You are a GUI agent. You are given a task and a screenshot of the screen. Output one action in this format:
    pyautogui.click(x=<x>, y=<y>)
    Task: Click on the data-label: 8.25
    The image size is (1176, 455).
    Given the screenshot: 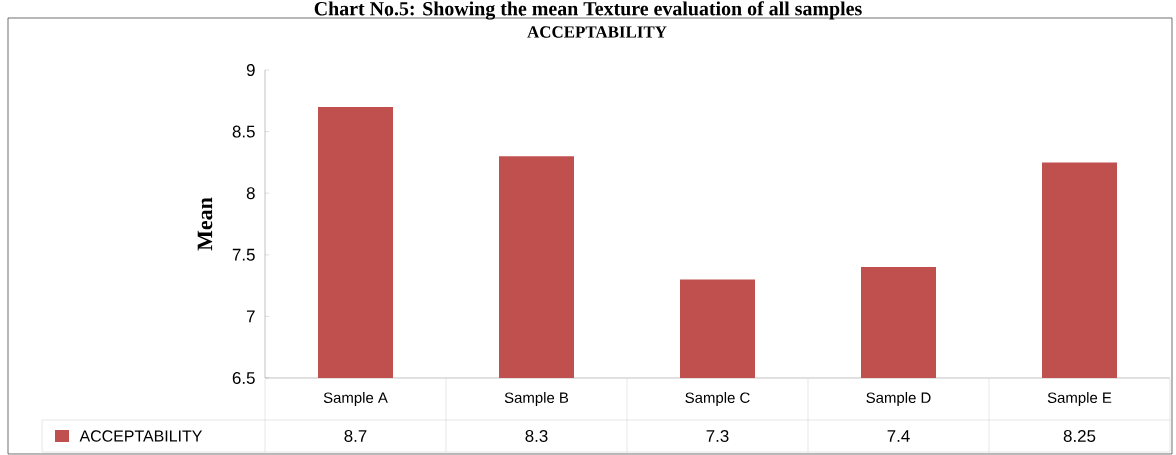 What is the action you would take?
    pyautogui.click(x=1079, y=435)
    